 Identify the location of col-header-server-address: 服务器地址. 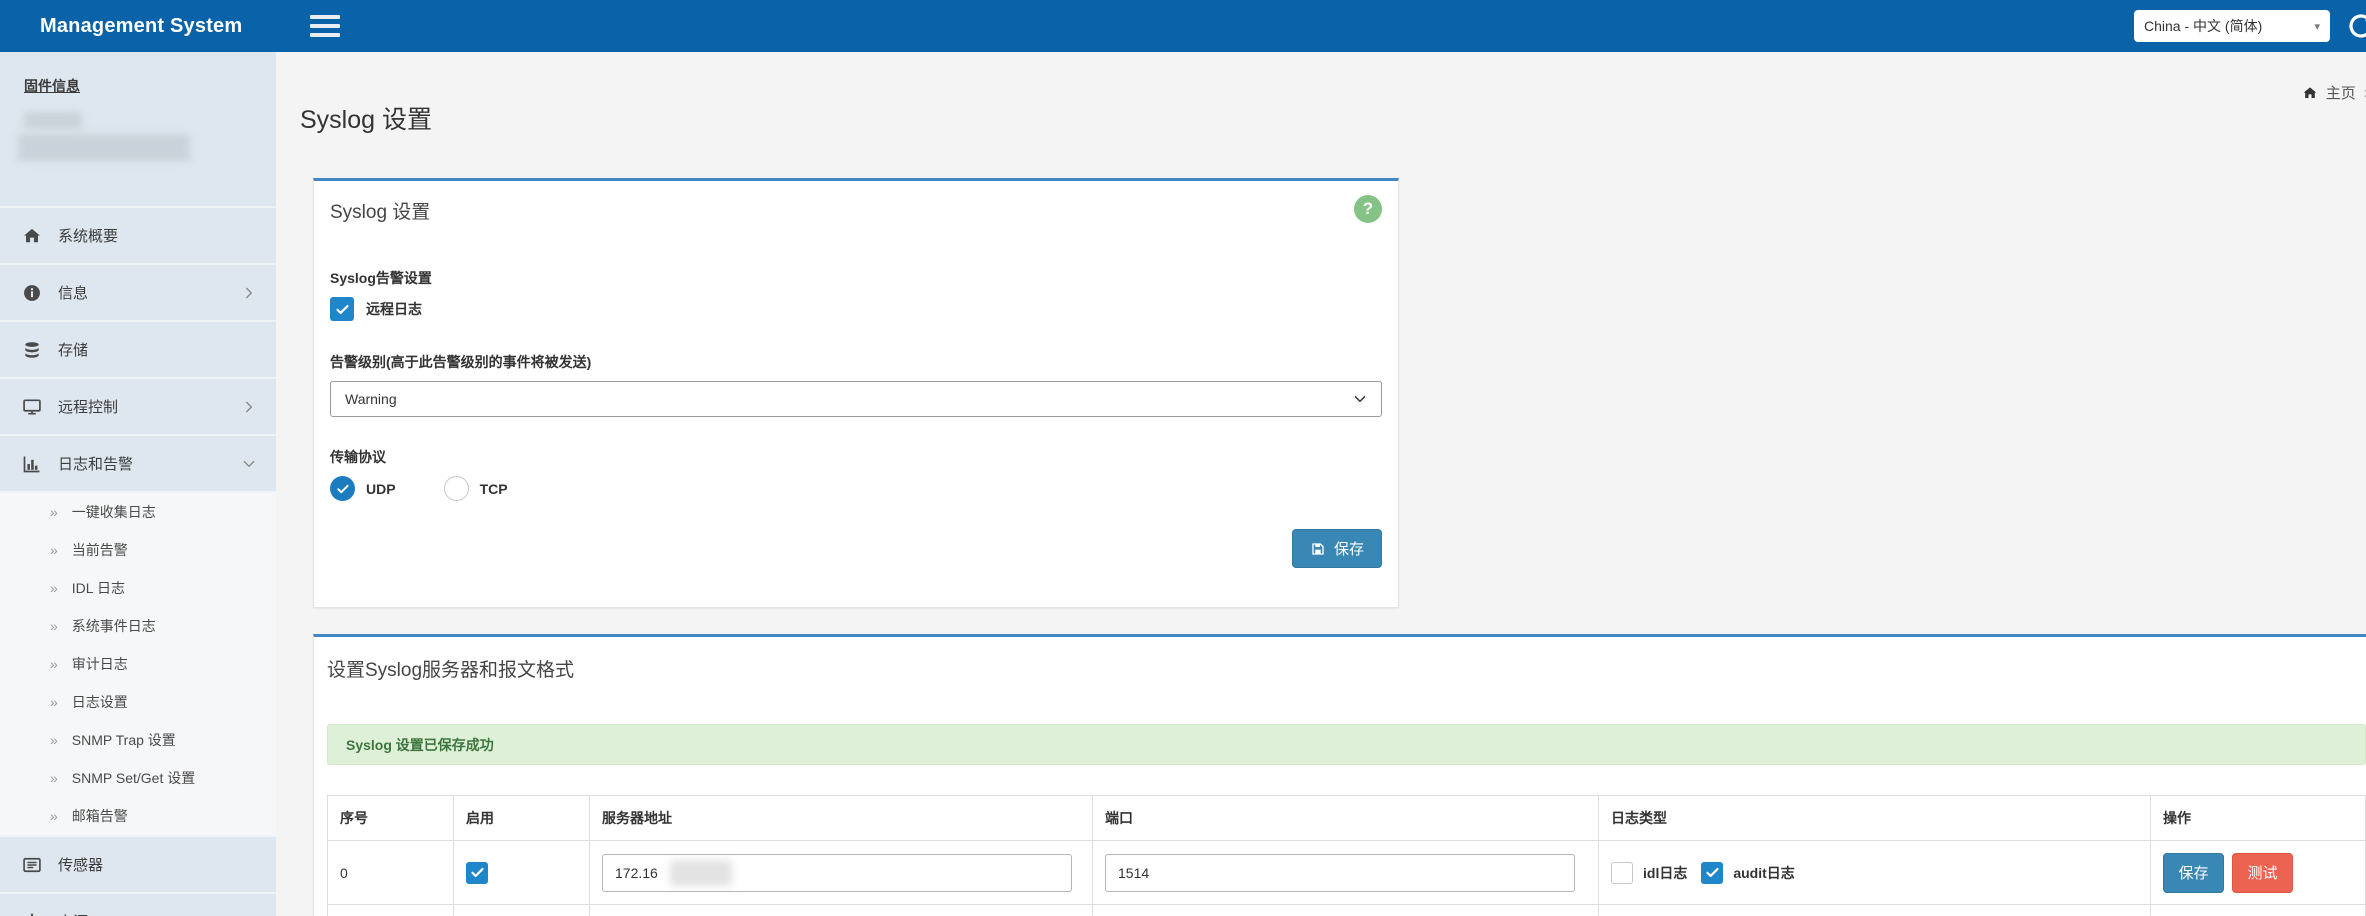
(841, 818).